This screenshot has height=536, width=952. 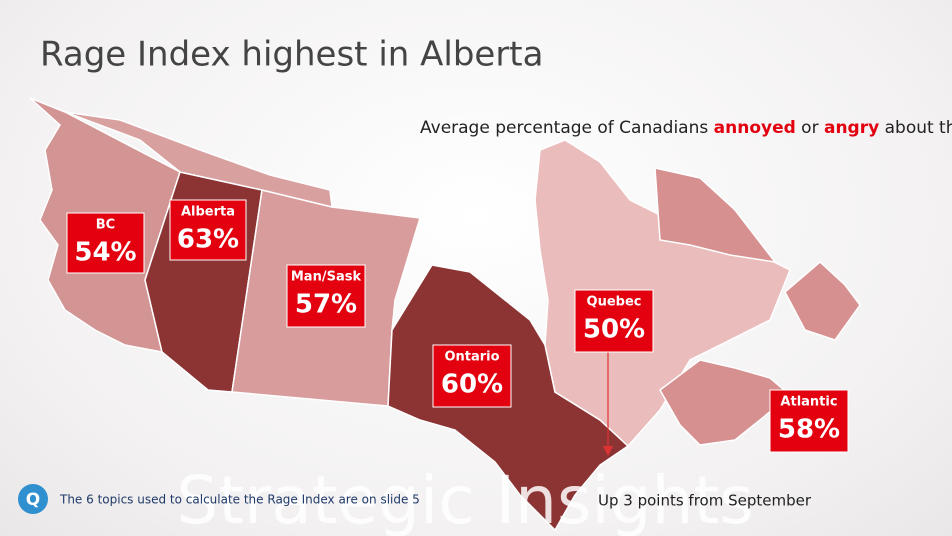 I want to click on region-value: 63%, so click(x=208, y=240).